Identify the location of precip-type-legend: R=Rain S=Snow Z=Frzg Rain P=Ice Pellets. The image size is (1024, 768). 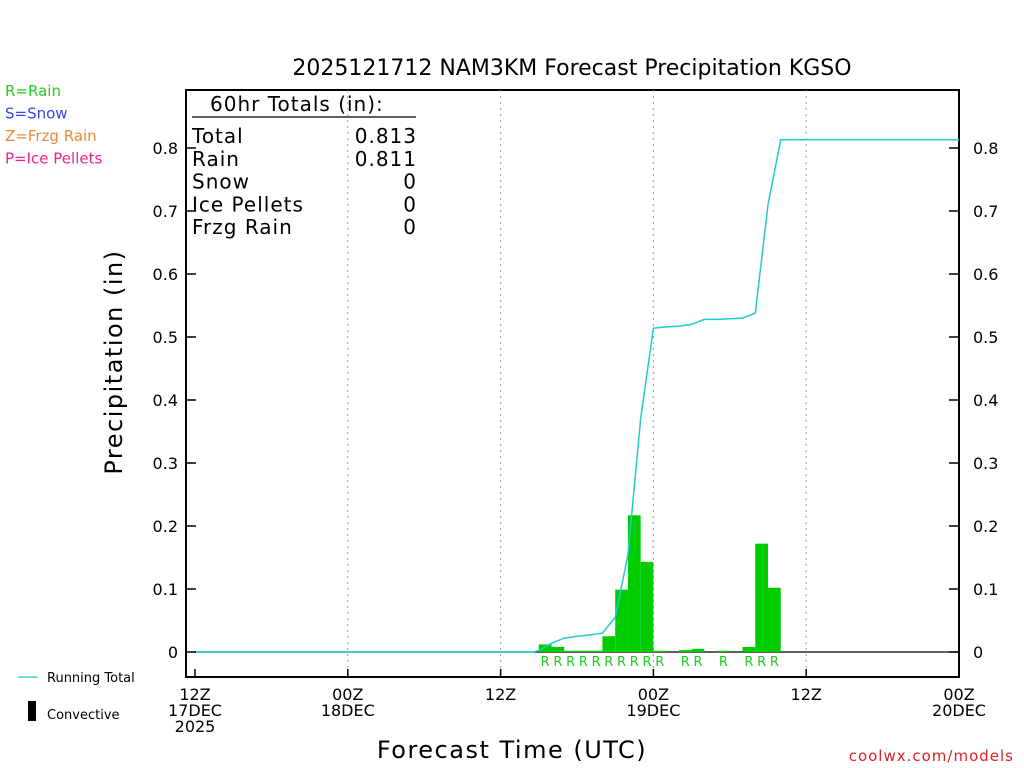
(53, 125).